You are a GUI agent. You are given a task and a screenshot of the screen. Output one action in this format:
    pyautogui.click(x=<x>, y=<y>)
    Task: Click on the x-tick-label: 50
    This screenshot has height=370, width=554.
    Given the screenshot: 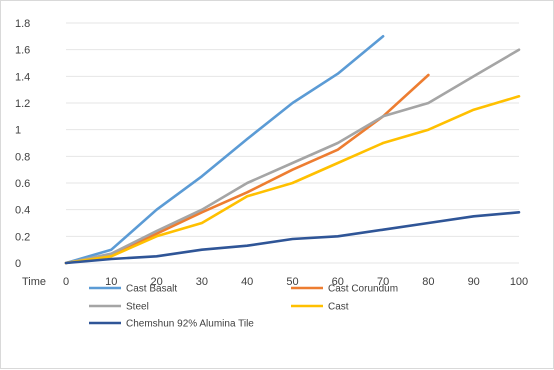 What is the action you would take?
    pyautogui.click(x=292, y=282)
    